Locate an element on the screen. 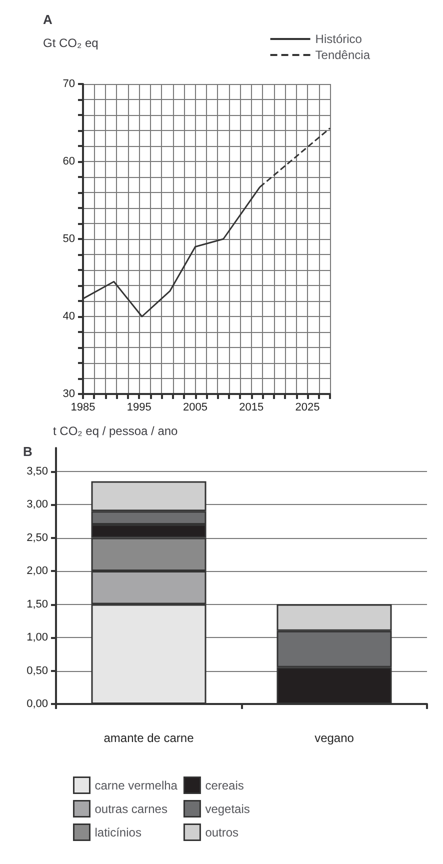 Image resolution: width=443 pixels, height=864 pixels. legend-label: outras carnes is located at coordinates (131, 809).